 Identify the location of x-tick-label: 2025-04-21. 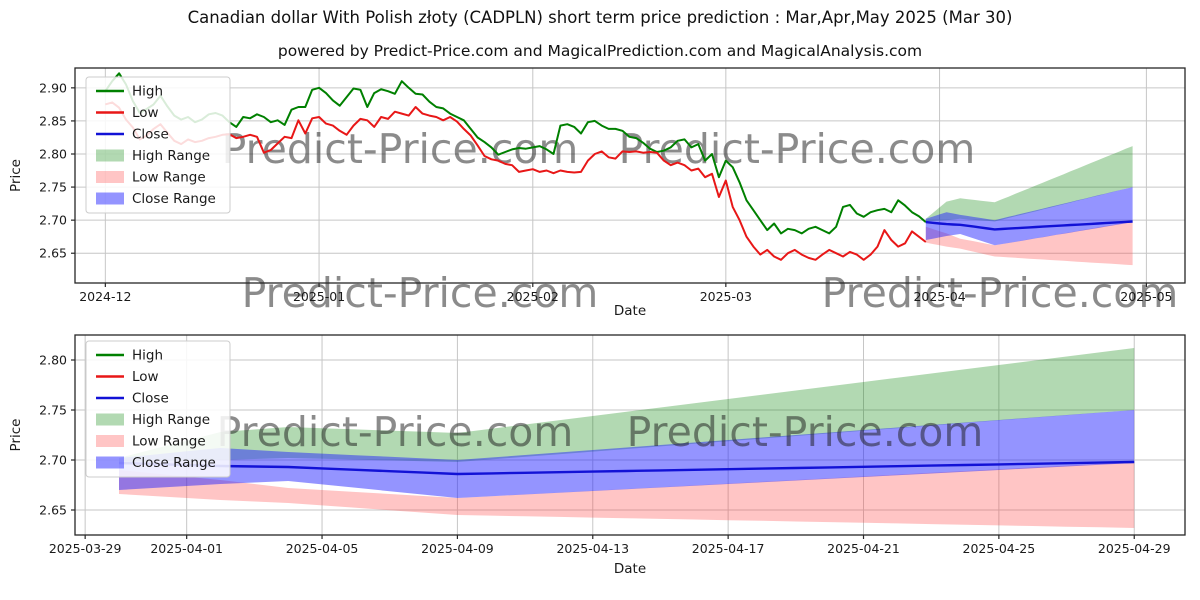
(863, 548).